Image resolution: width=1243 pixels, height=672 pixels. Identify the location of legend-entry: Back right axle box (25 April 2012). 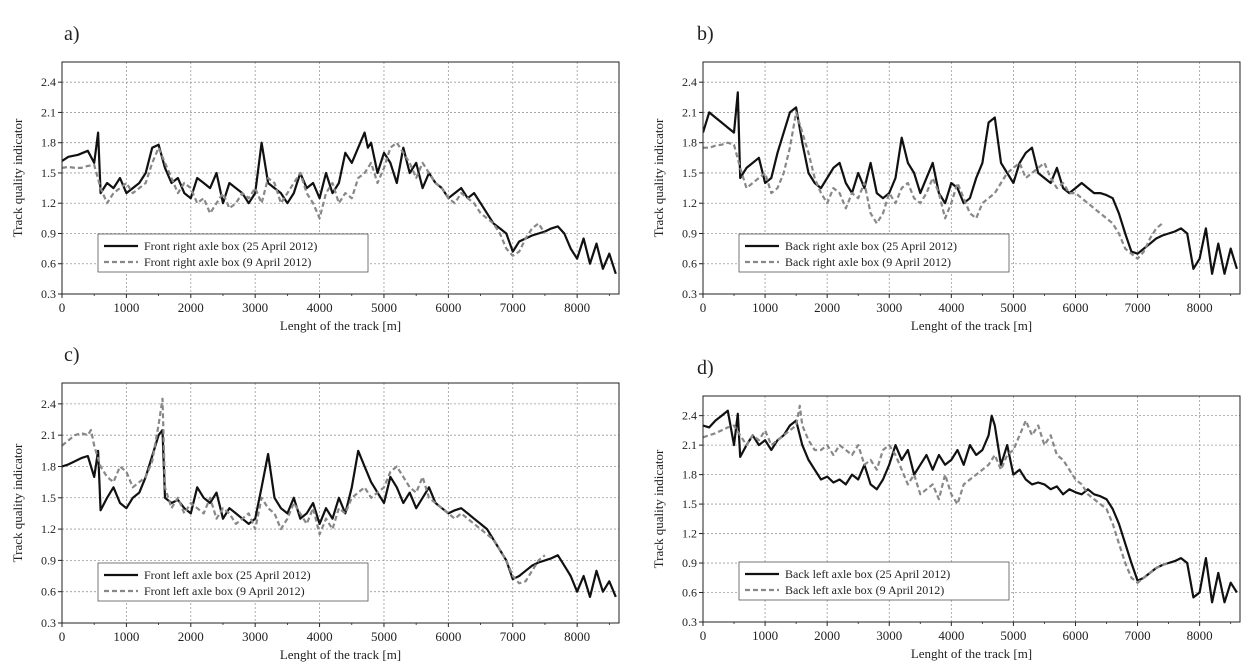
(871, 246).